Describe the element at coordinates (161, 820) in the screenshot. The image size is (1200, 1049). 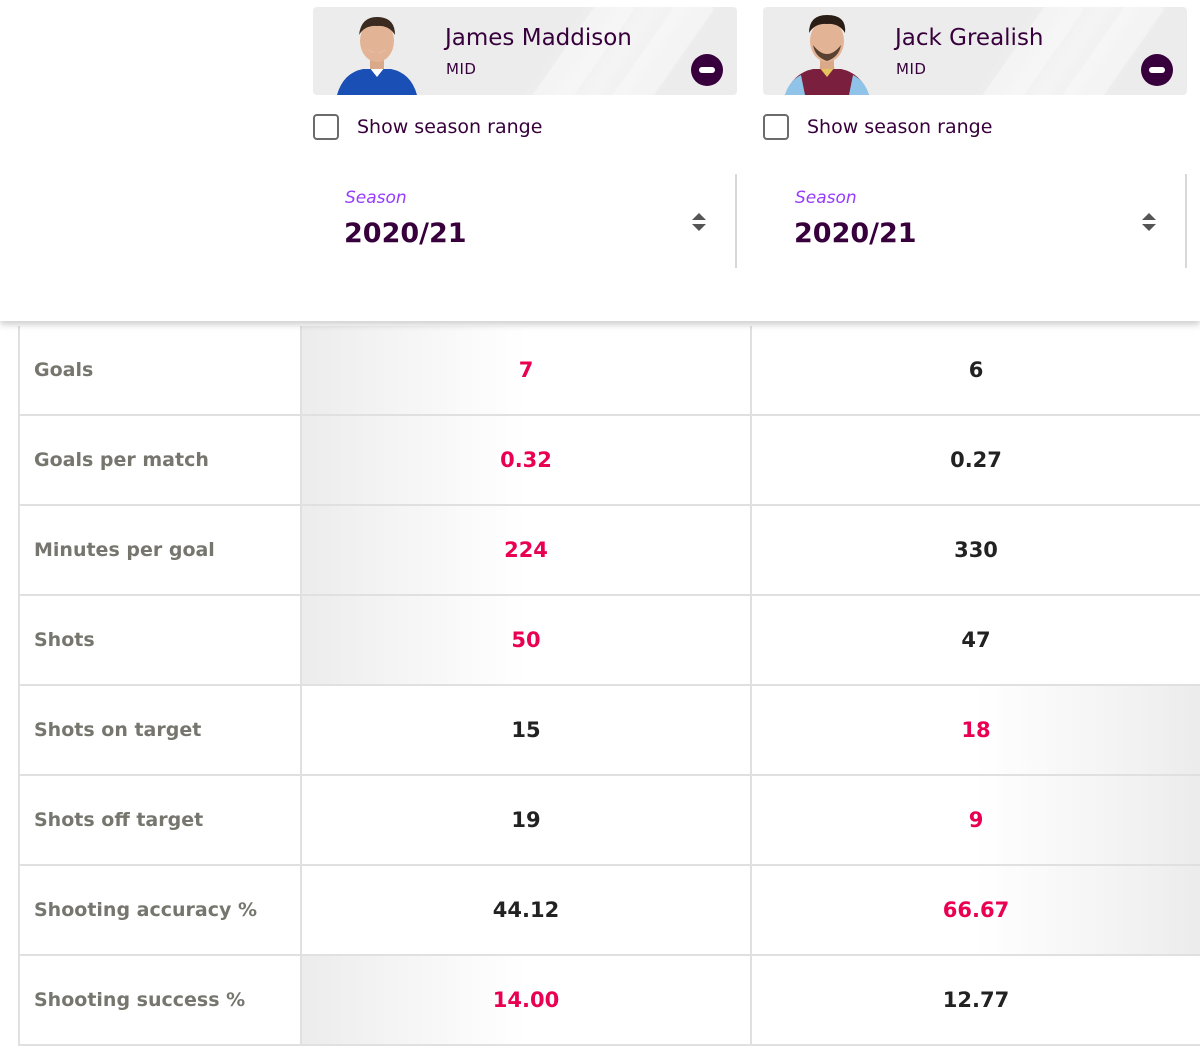
I see `stat-label: Shots off target` at that location.